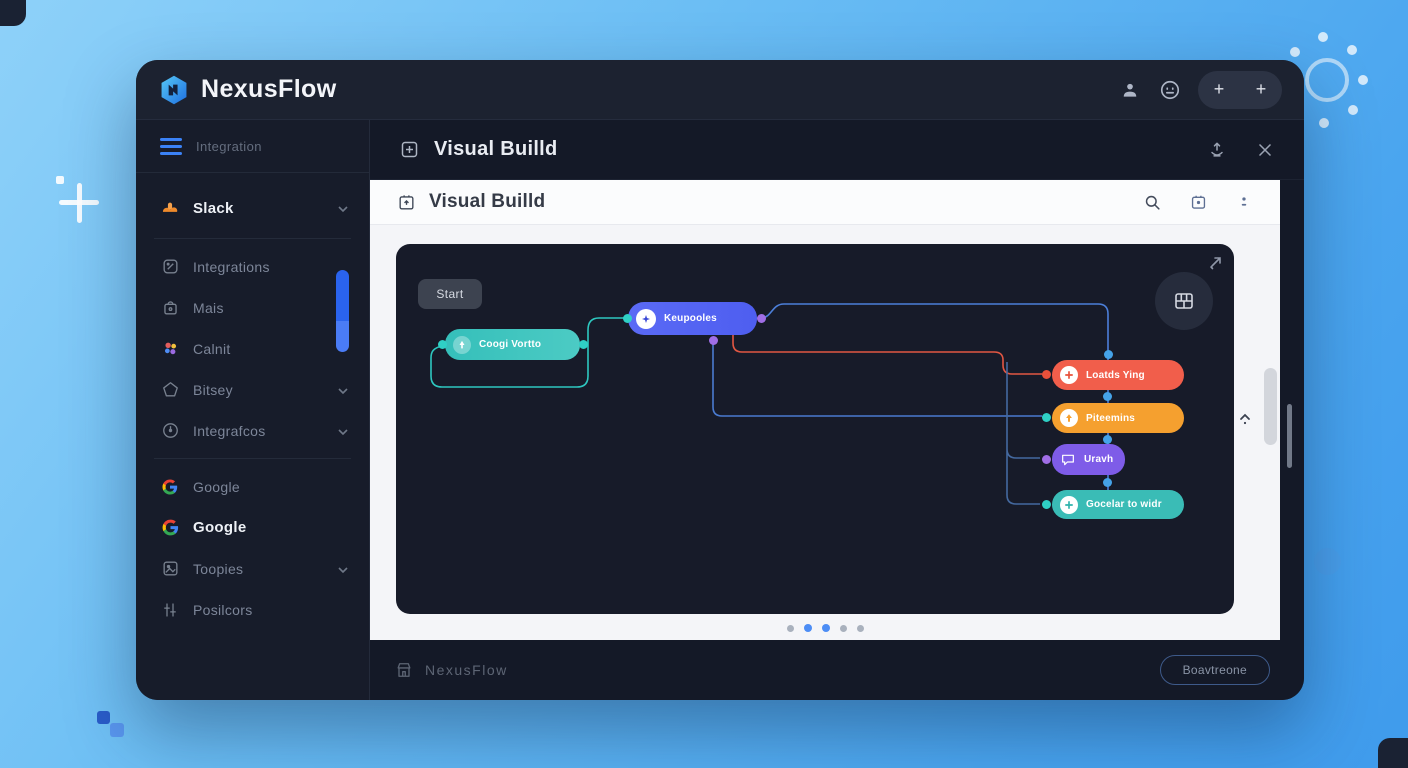 The image size is (1408, 768). I want to click on flow-node-gocelar: Gocelar to widr, so click(1118, 504).